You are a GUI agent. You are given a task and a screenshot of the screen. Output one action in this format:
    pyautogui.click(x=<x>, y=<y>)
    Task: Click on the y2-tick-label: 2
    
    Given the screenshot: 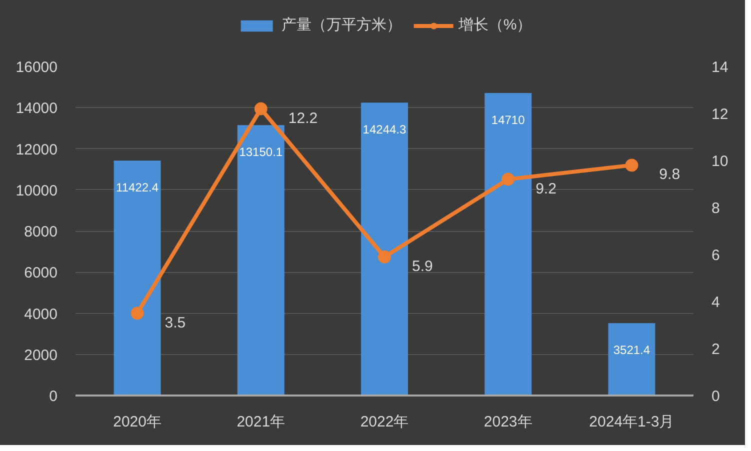 What is the action you would take?
    pyautogui.click(x=716, y=349)
    